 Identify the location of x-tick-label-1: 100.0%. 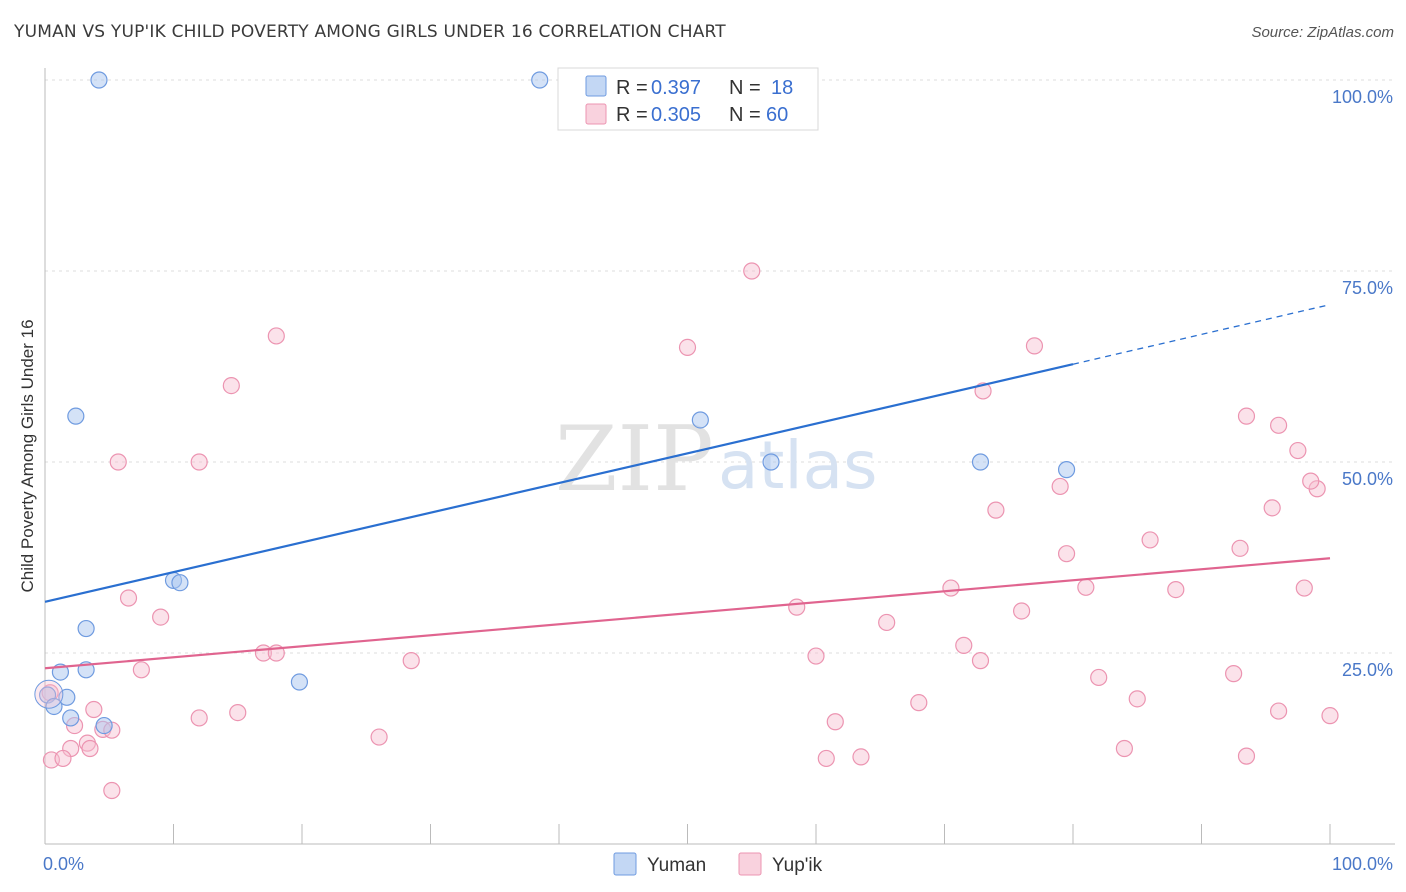
(1362, 864).